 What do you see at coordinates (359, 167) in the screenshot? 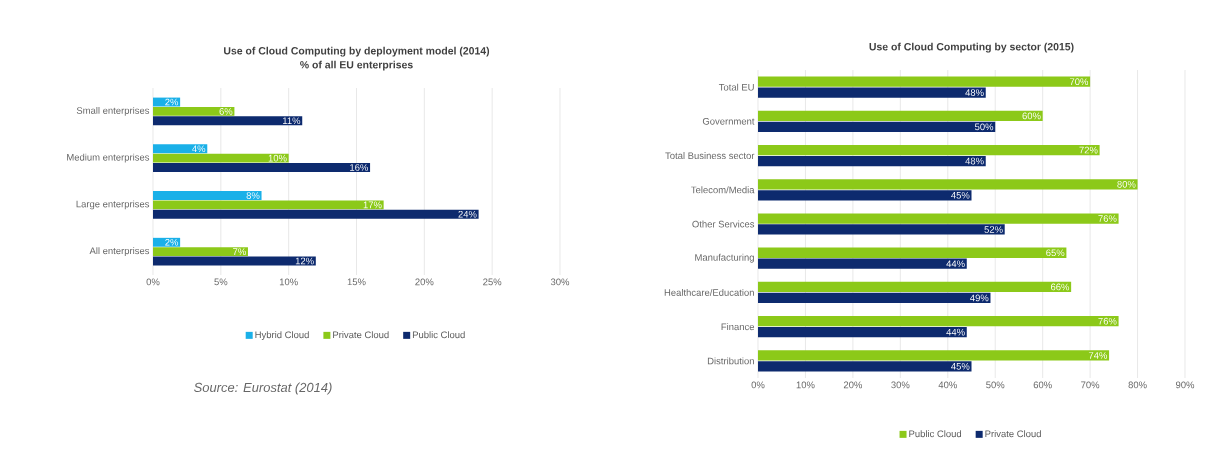
I see `data-label: 16%` at bounding box center [359, 167].